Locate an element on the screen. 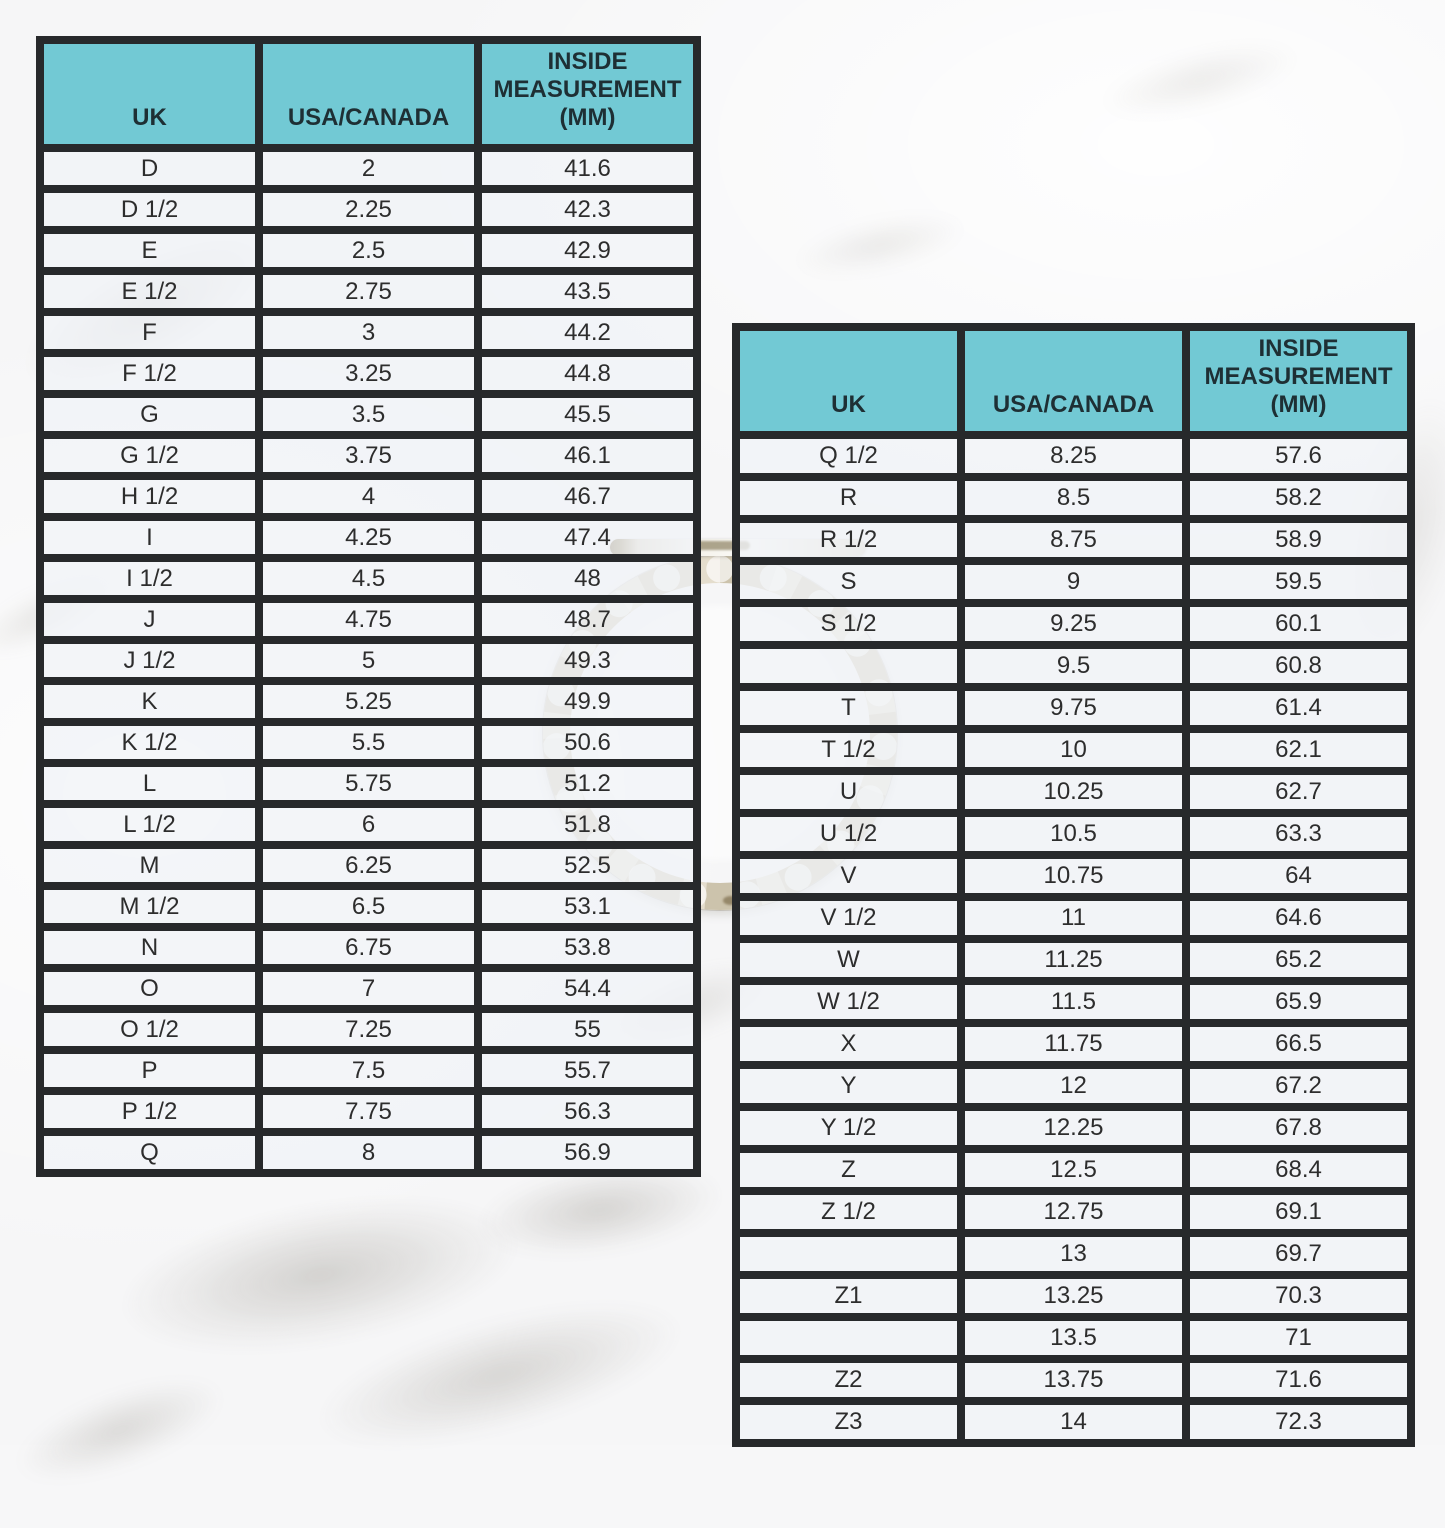 Image resolution: width=1445 pixels, height=1528 pixels. table-cell: 12.75 is located at coordinates (1073, 1212).